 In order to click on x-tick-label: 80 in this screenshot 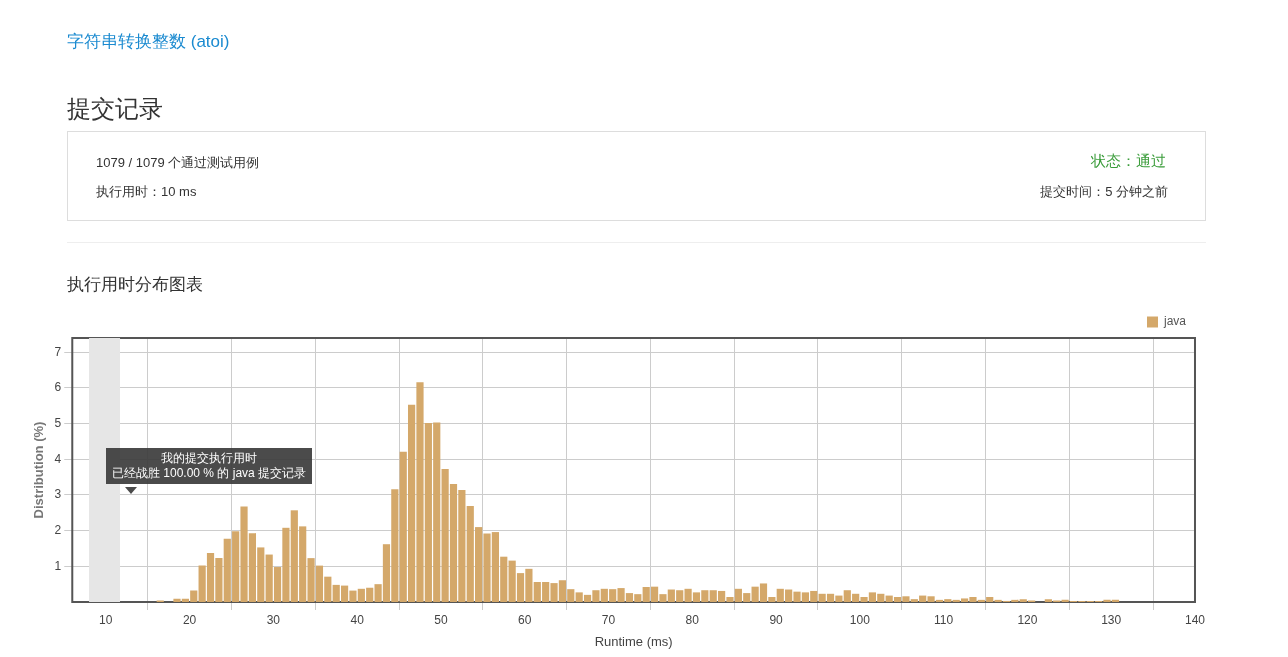, I will do `click(692, 619)`.